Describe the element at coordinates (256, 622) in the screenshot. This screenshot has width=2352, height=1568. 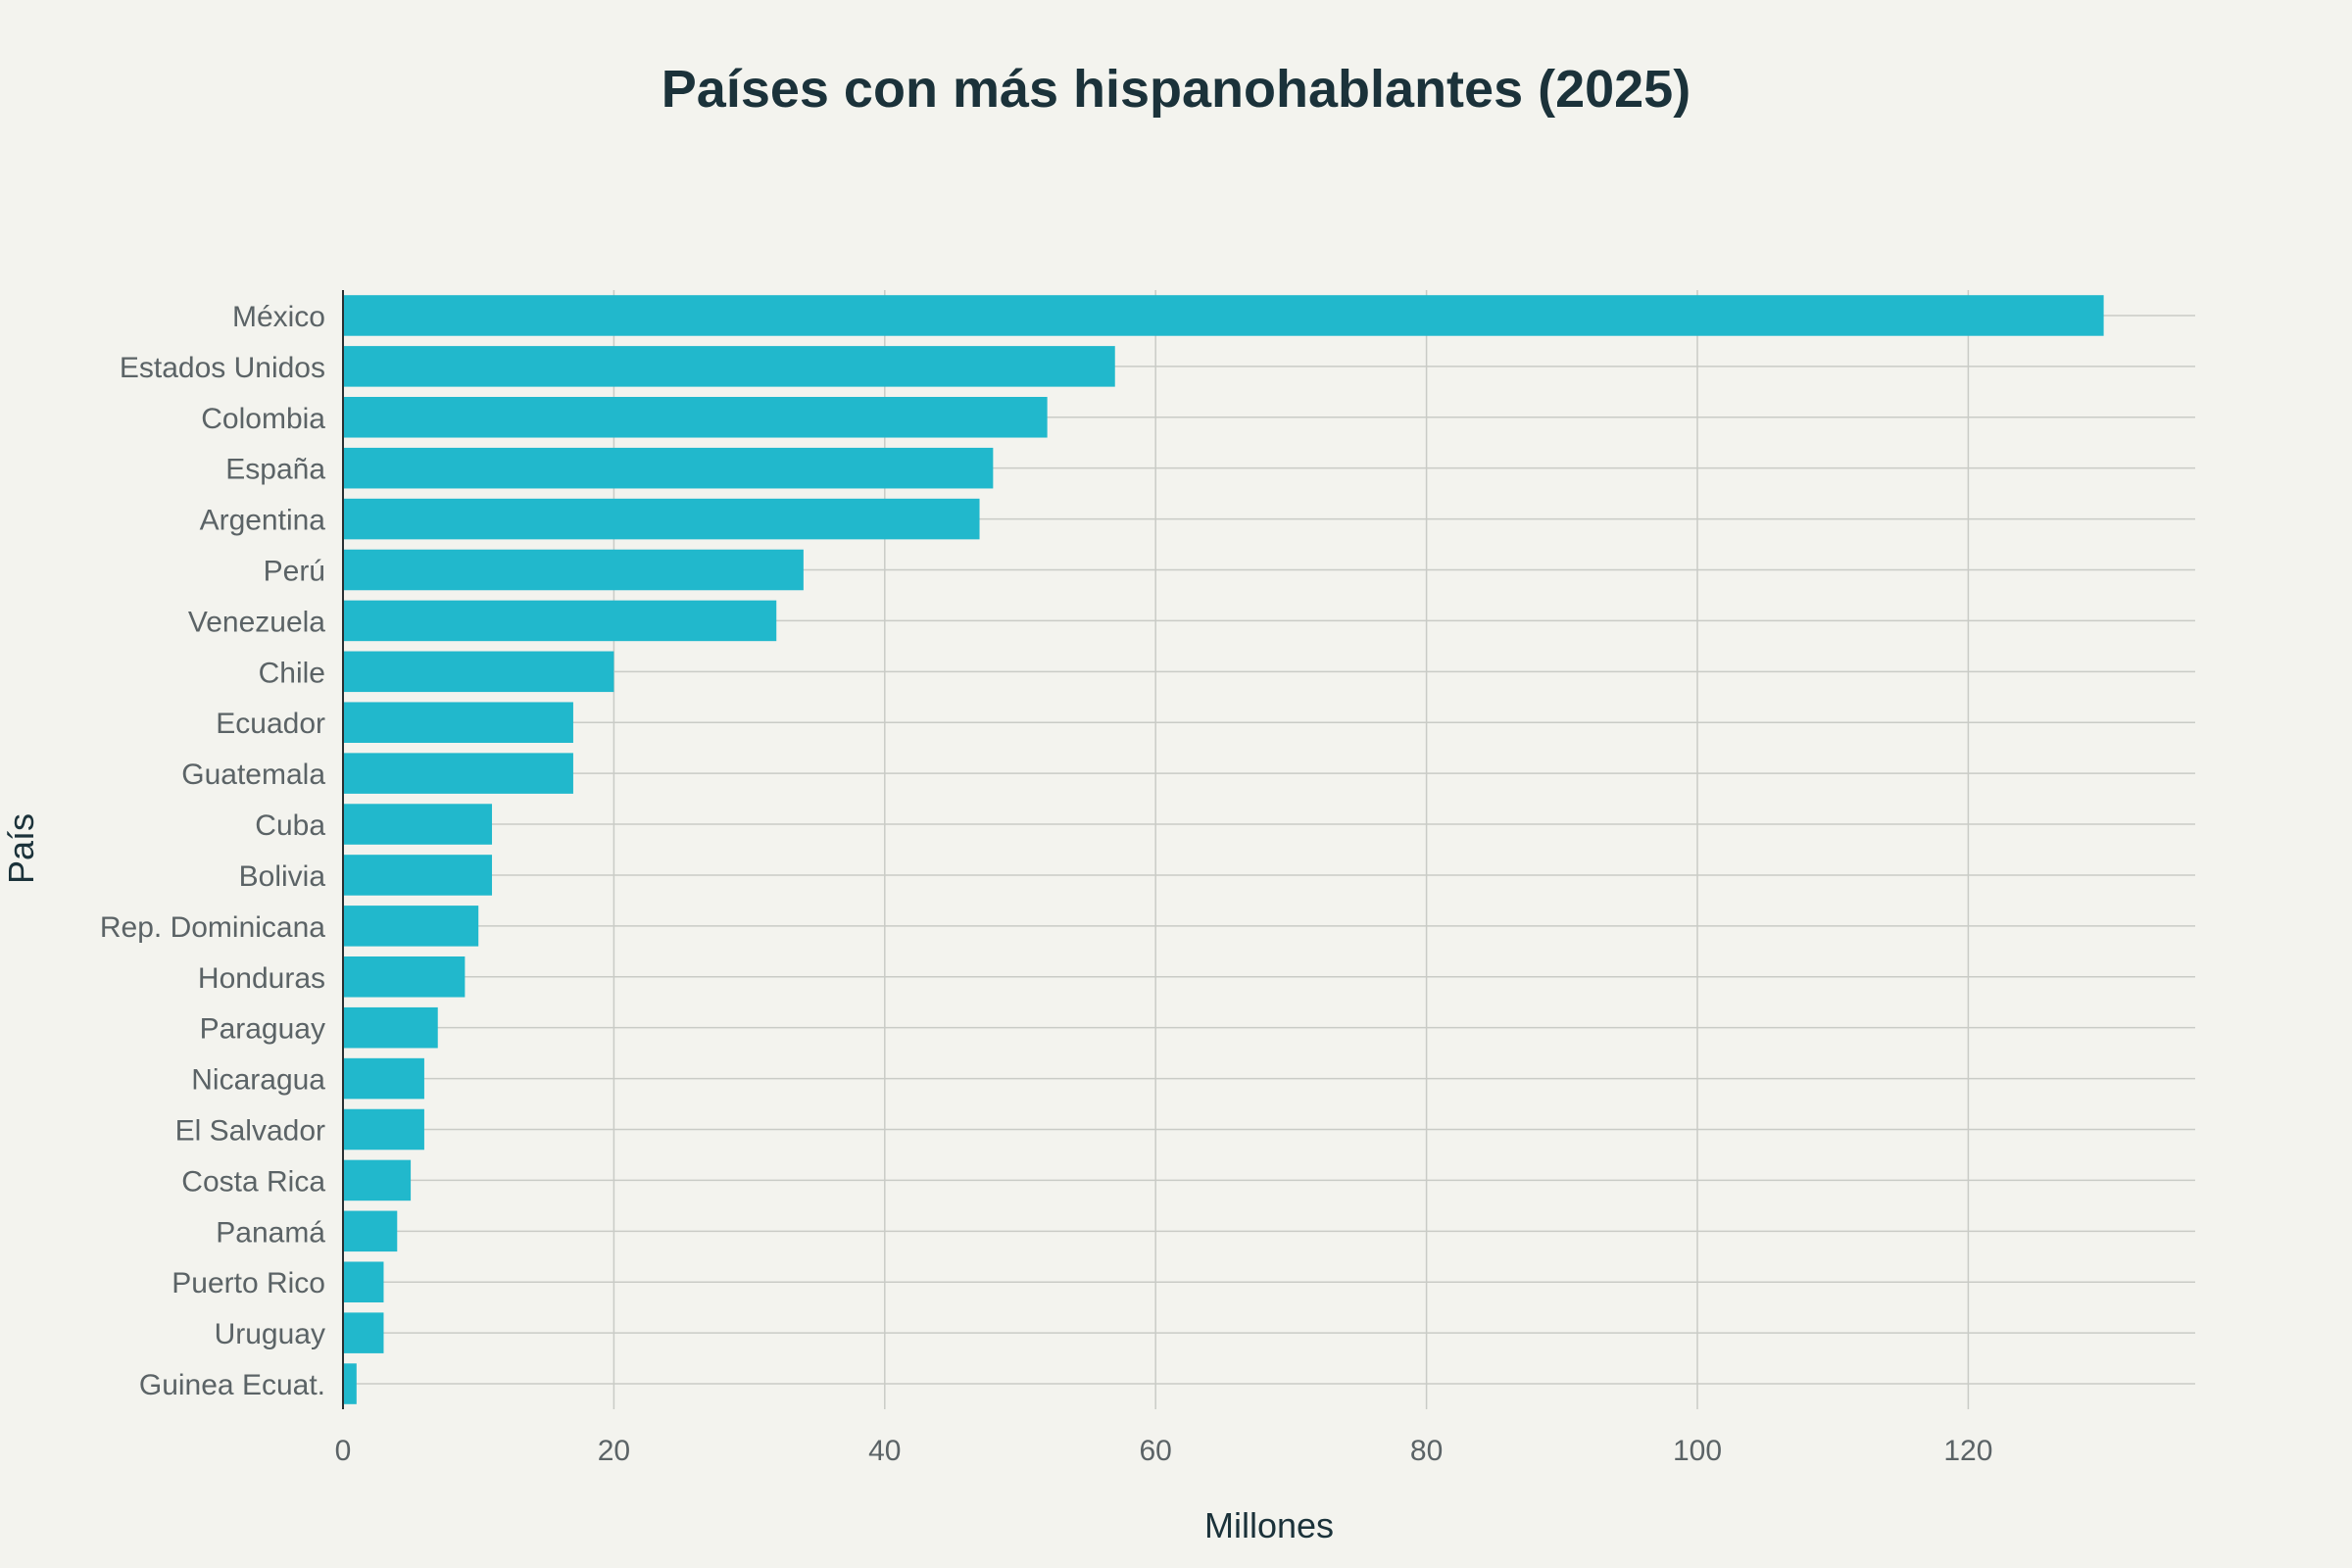
I see `y-tick-label: Venezuela` at that location.